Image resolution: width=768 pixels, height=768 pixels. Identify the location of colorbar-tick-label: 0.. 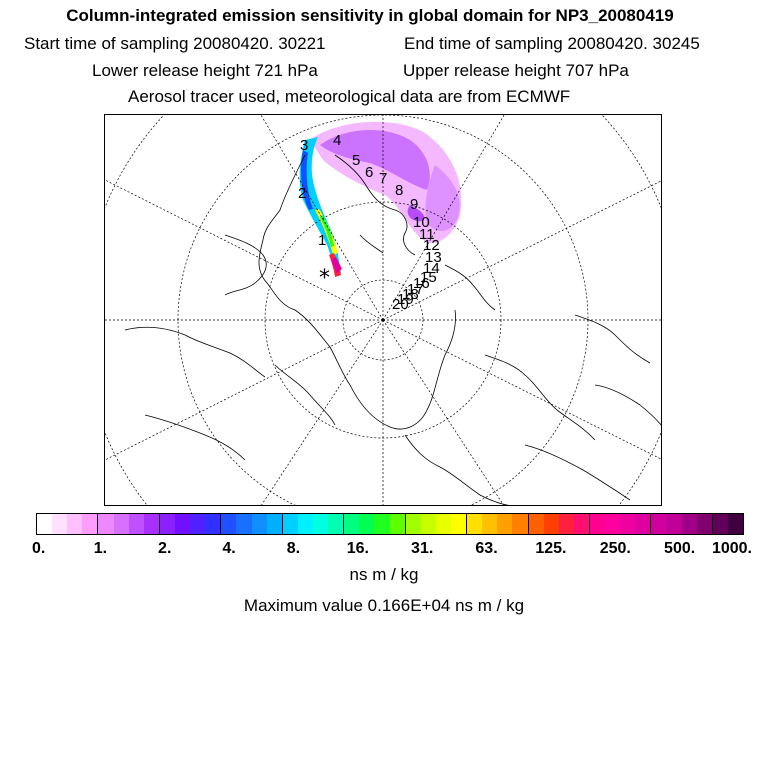
(38, 548).